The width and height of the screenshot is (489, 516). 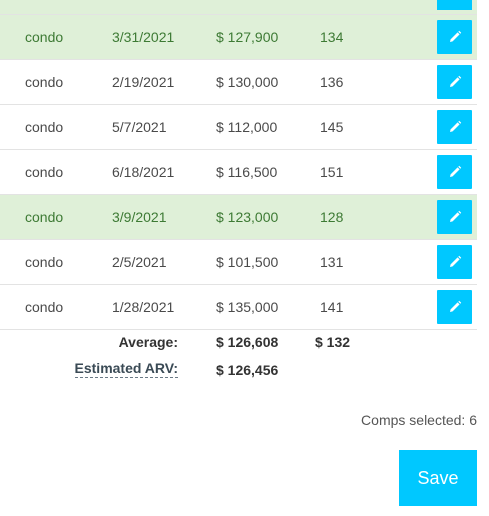 What do you see at coordinates (419, 420) in the screenshot?
I see `comps-selected-count: Comps selected: 6` at bounding box center [419, 420].